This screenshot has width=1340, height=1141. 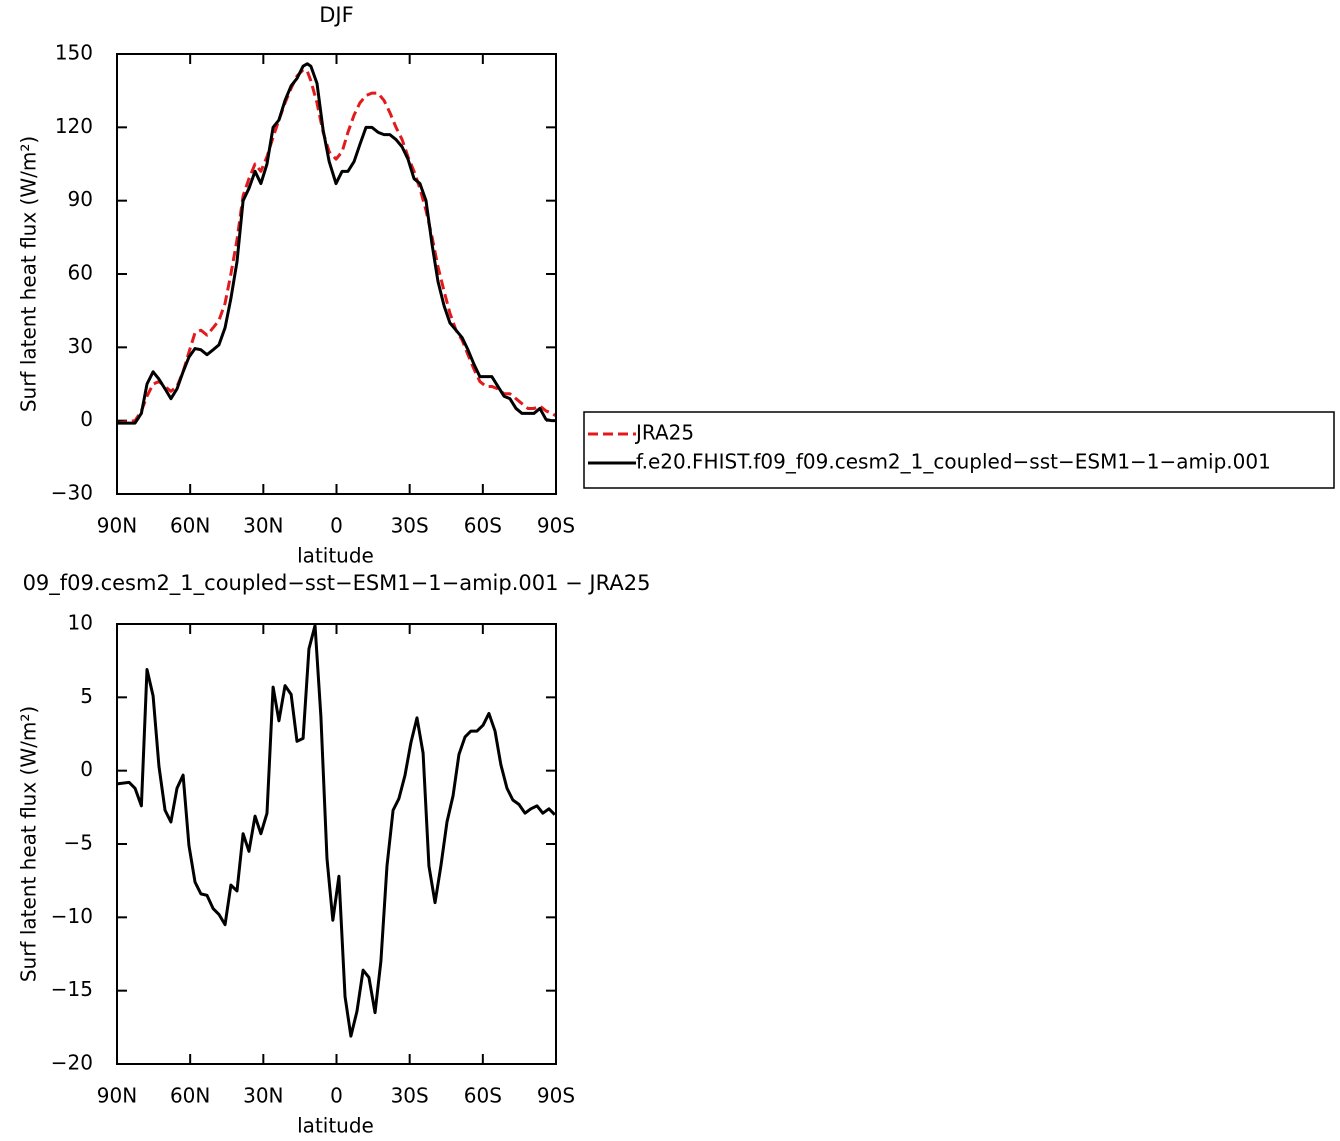 What do you see at coordinates (80, 273) in the screenshot?
I see `y-tick-label: 60` at bounding box center [80, 273].